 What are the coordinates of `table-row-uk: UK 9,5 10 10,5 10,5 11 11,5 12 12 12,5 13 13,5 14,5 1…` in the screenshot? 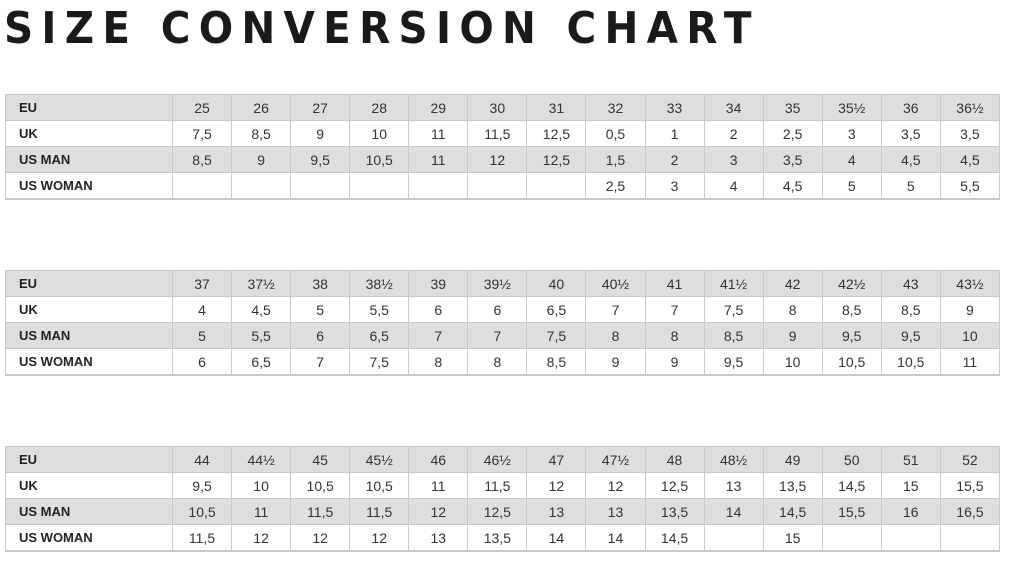 It's located at (503, 485).